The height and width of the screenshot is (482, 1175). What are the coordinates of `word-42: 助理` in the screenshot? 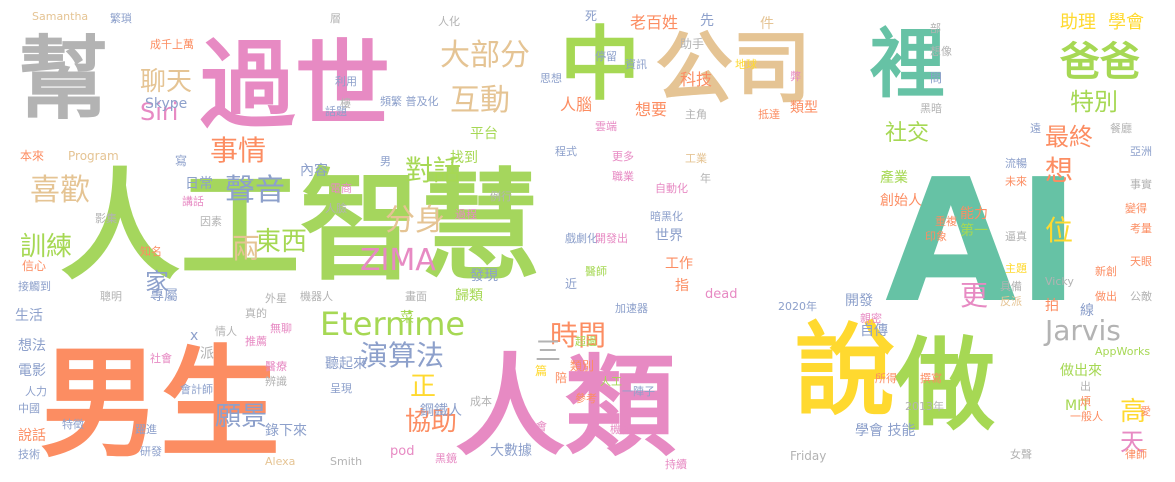 It's located at (1078, 22).